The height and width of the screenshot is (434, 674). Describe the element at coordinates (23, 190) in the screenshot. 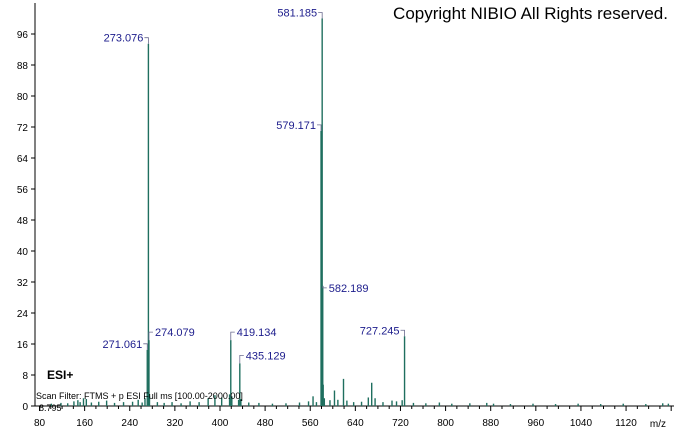

I see `y-tick-label: 56` at that location.